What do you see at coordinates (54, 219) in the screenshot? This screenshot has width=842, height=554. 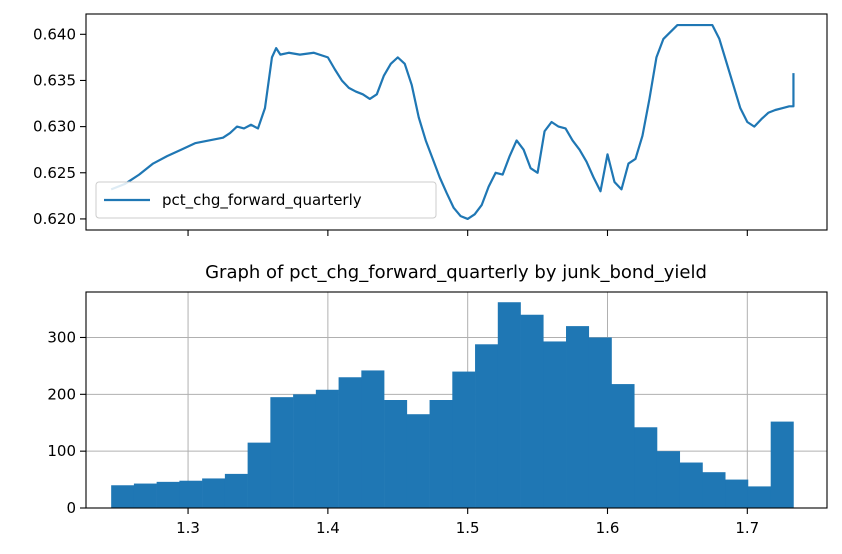 I see `line-chart-y-tick-label: 0.620` at bounding box center [54, 219].